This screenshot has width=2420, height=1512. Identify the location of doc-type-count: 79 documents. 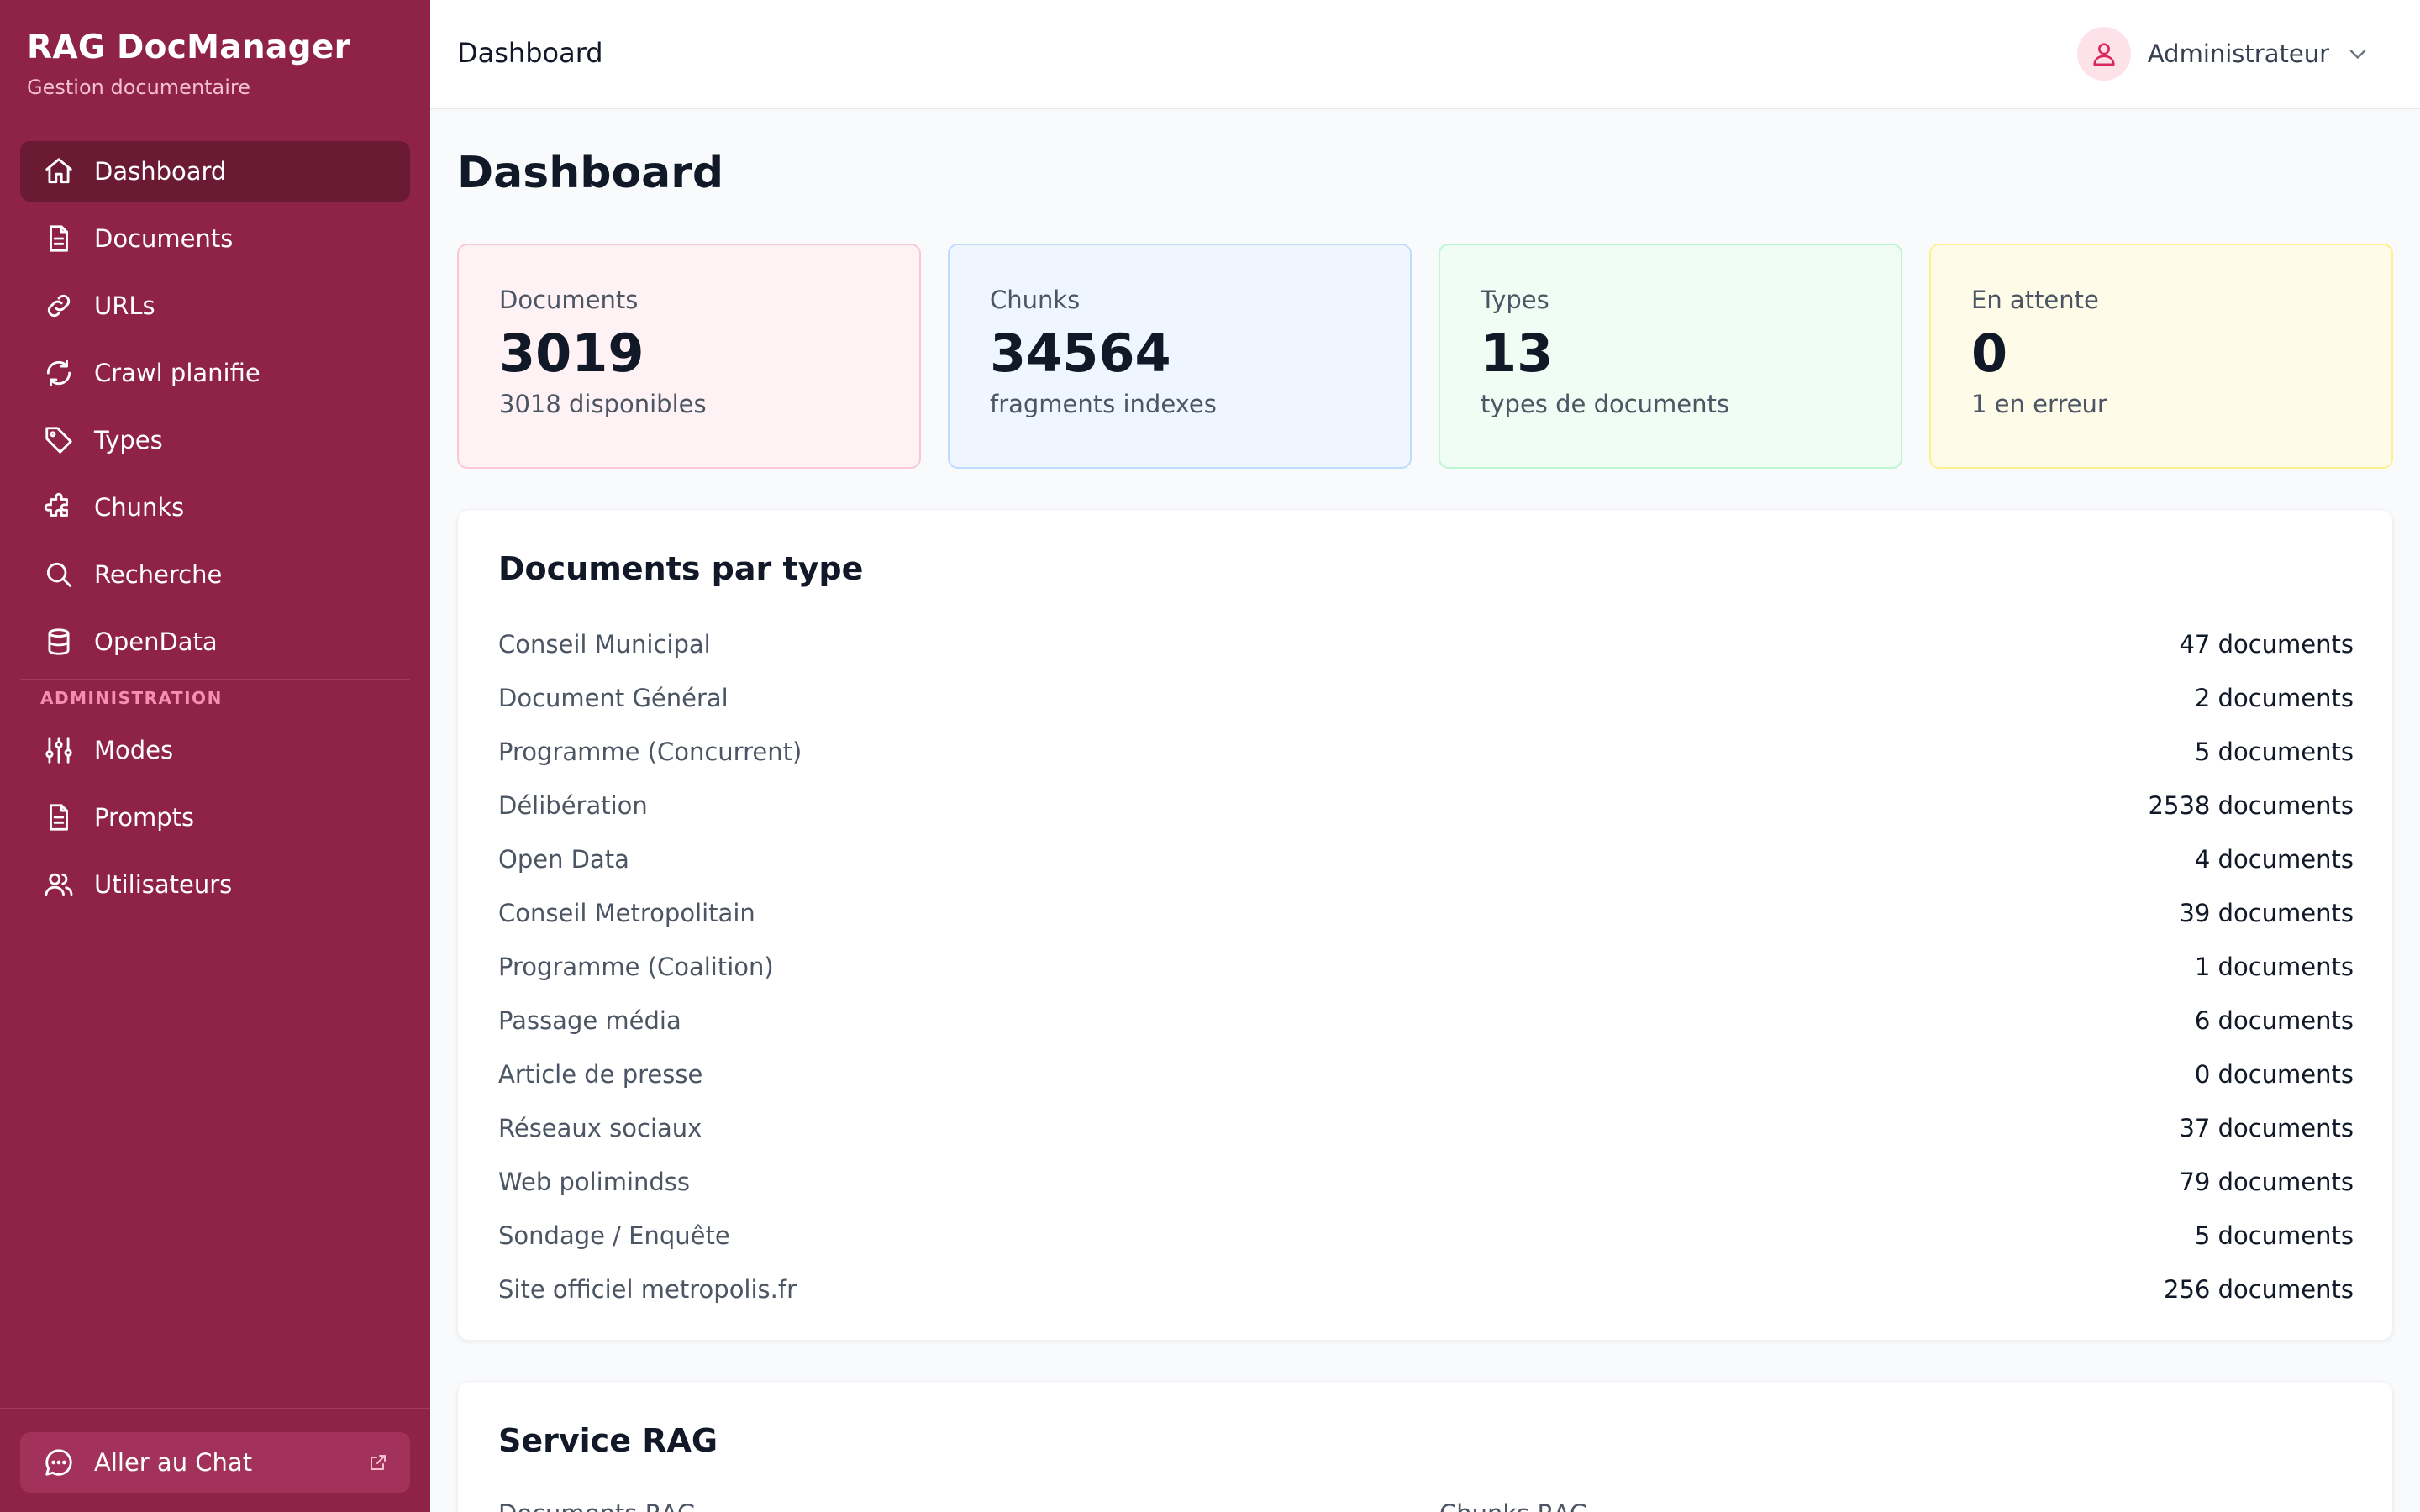
(2267, 1182).